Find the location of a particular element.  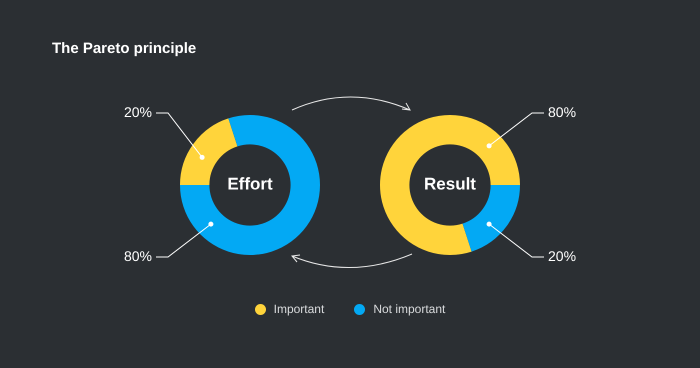

text: Effort is located at coordinates (250, 184).